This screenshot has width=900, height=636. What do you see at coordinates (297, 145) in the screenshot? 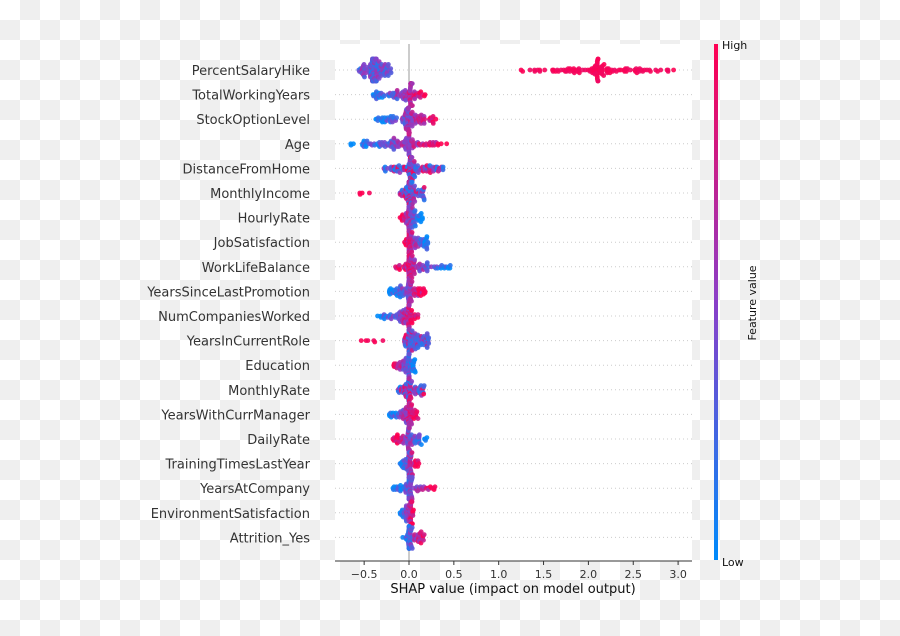
I see `feature-label: Age` at bounding box center [297, 145].